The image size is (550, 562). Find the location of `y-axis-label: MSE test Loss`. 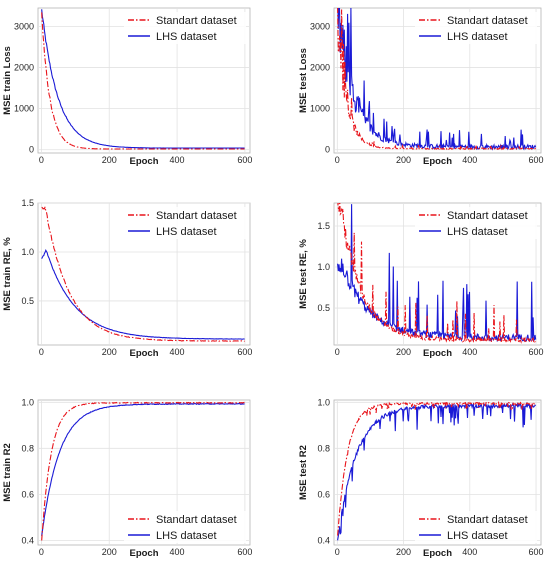

y-axis-label: MSE test Loss is located at coordinates (303, 80).